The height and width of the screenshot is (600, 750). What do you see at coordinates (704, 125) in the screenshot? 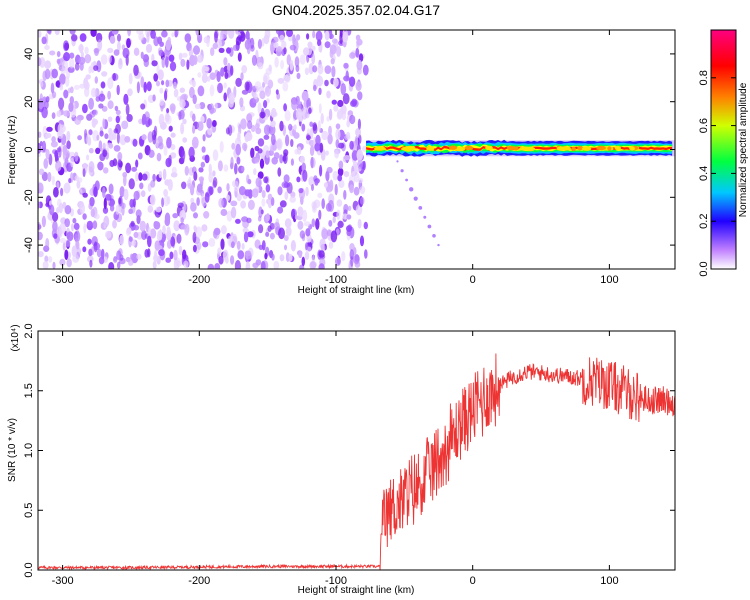
I see `colorbar-tick-label: 0.6` at bounding box center [704, 125].